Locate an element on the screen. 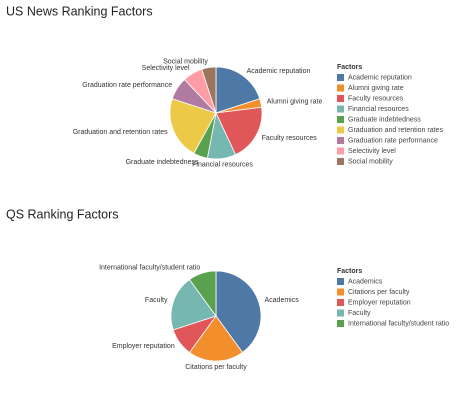 This screenshot has height=401, width=474. slice-label: Faculty resources is located at coordinates (290, 138).